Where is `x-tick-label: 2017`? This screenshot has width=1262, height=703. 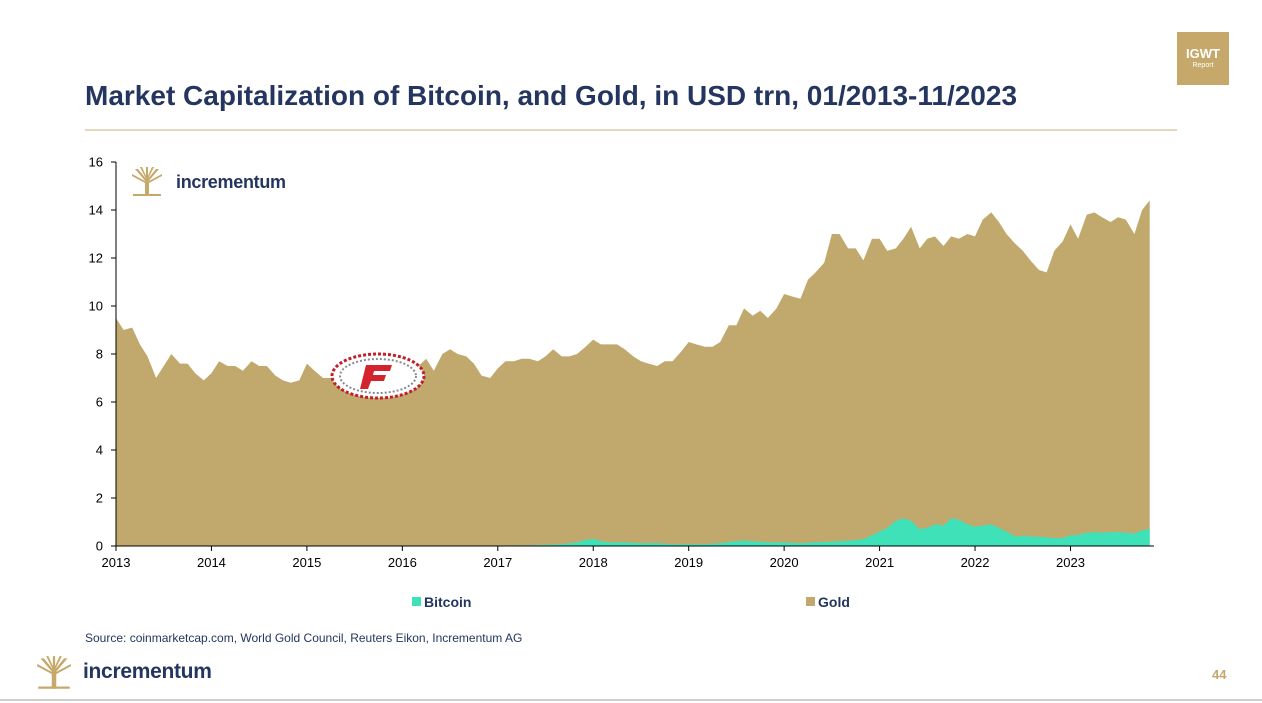
x-tick-label: 2017 is located at coordinates (497, 562).